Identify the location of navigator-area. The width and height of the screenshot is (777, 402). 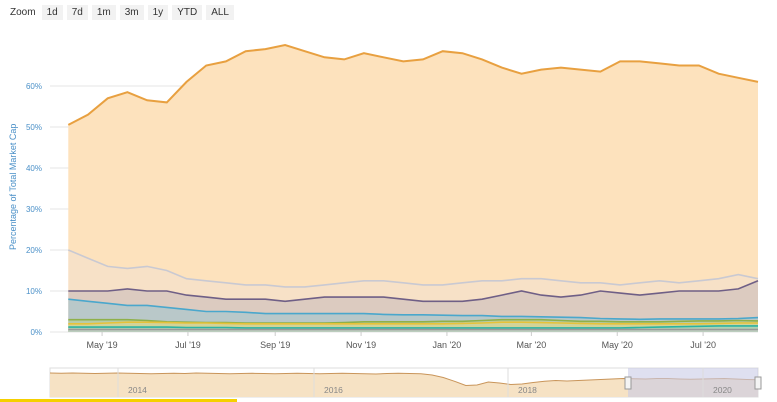
(404, 385).